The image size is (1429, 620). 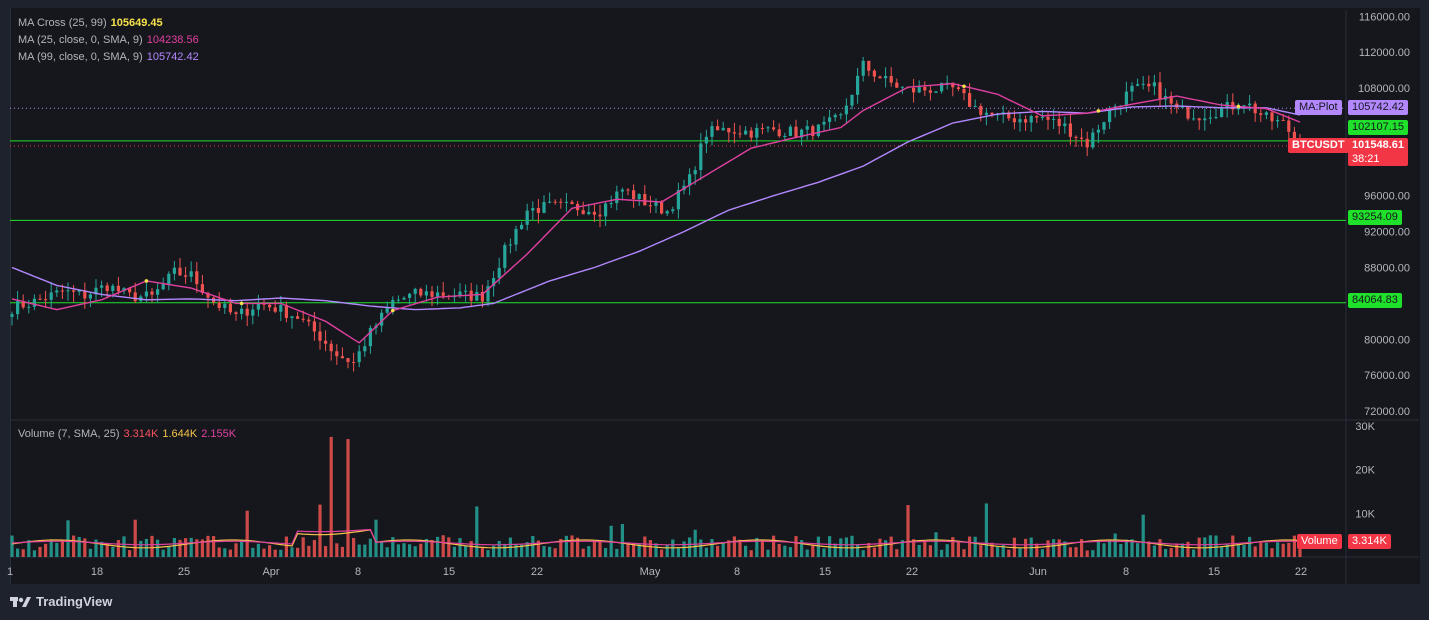 What do you see at coordinates (80, 40) in the screenshot?
I see `legend-ma25-label: MA (25, close, 0, SMA, 9)` at bounding box center [80, 40].